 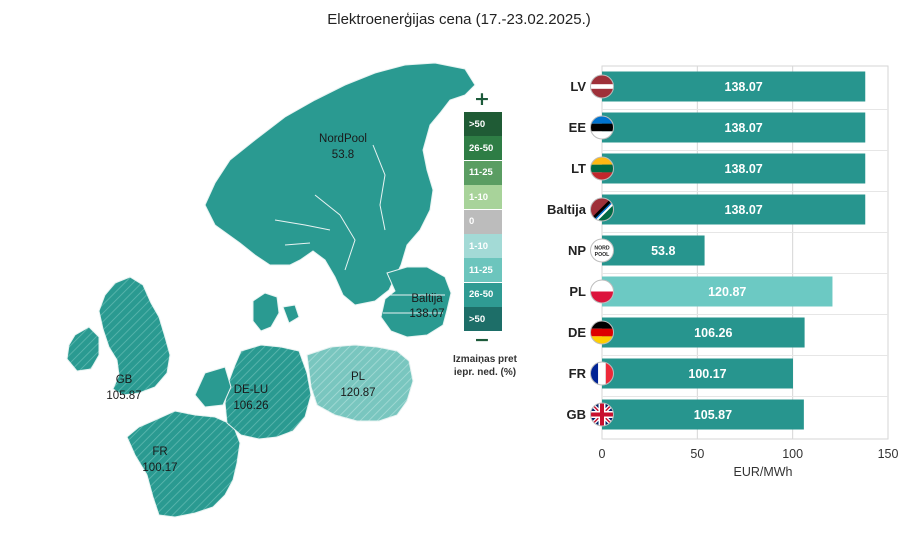 What do you see at coordinates (713, 415) in the screenshot?
I see `bar-value-label: 105.87` at bounding box center [713, 415].